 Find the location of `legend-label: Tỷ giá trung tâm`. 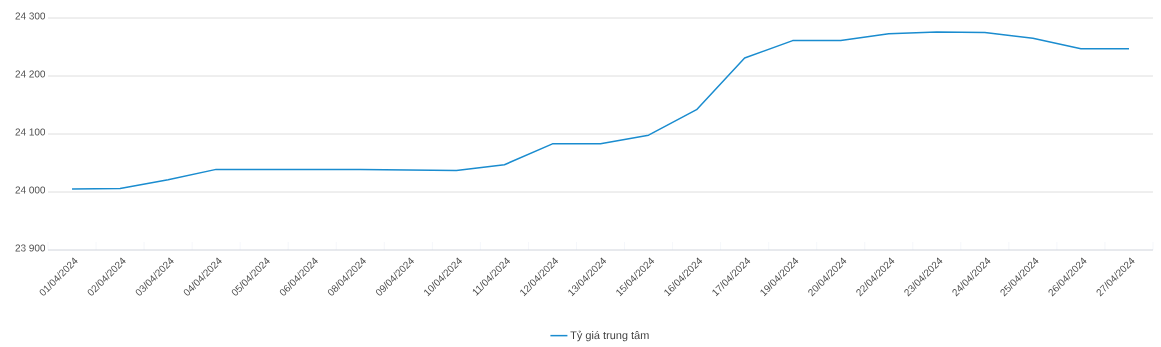

legend-label: Tỷ giá trung tâm is located at coordinates (609, 336).